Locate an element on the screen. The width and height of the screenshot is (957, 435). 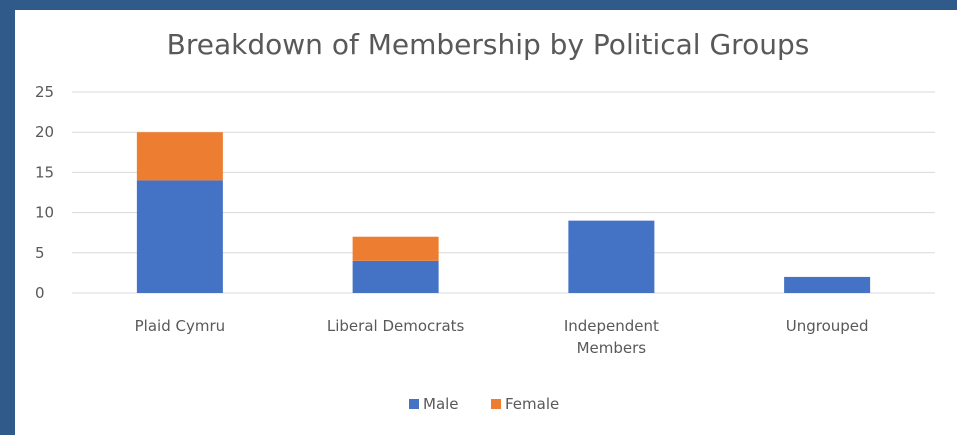
y-tick-label: 25 is located at coordinates (44, 92).